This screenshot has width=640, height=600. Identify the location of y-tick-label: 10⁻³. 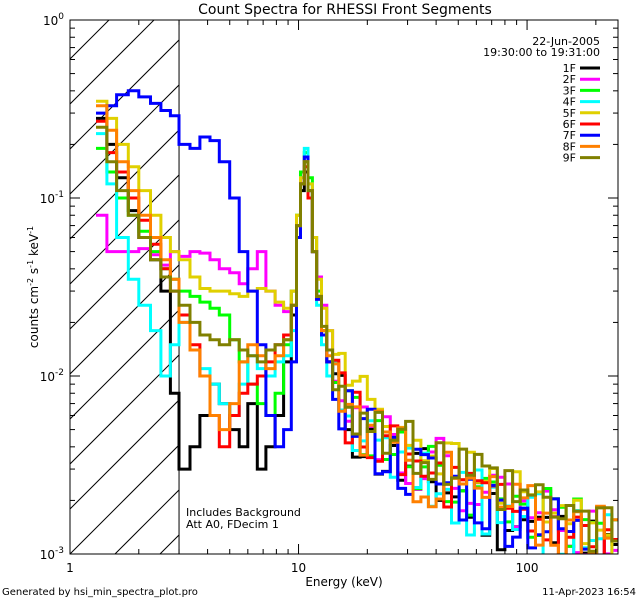
(52, 554).